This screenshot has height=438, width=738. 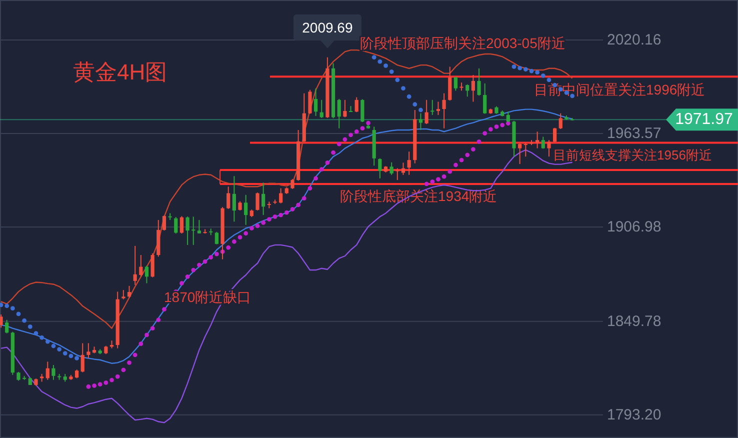 I want to click on ref-line-label: 1971.97, so click(x=704, y=119).